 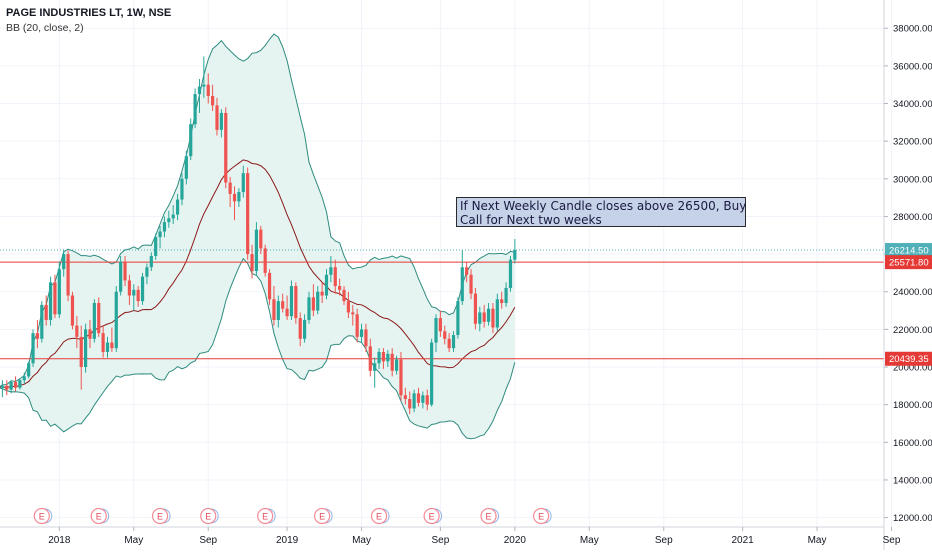 What do you see at coordinates (909, 359) in the screenshot?
I see `level-price-tag: 20439.35` at bounding box center [909, 359].